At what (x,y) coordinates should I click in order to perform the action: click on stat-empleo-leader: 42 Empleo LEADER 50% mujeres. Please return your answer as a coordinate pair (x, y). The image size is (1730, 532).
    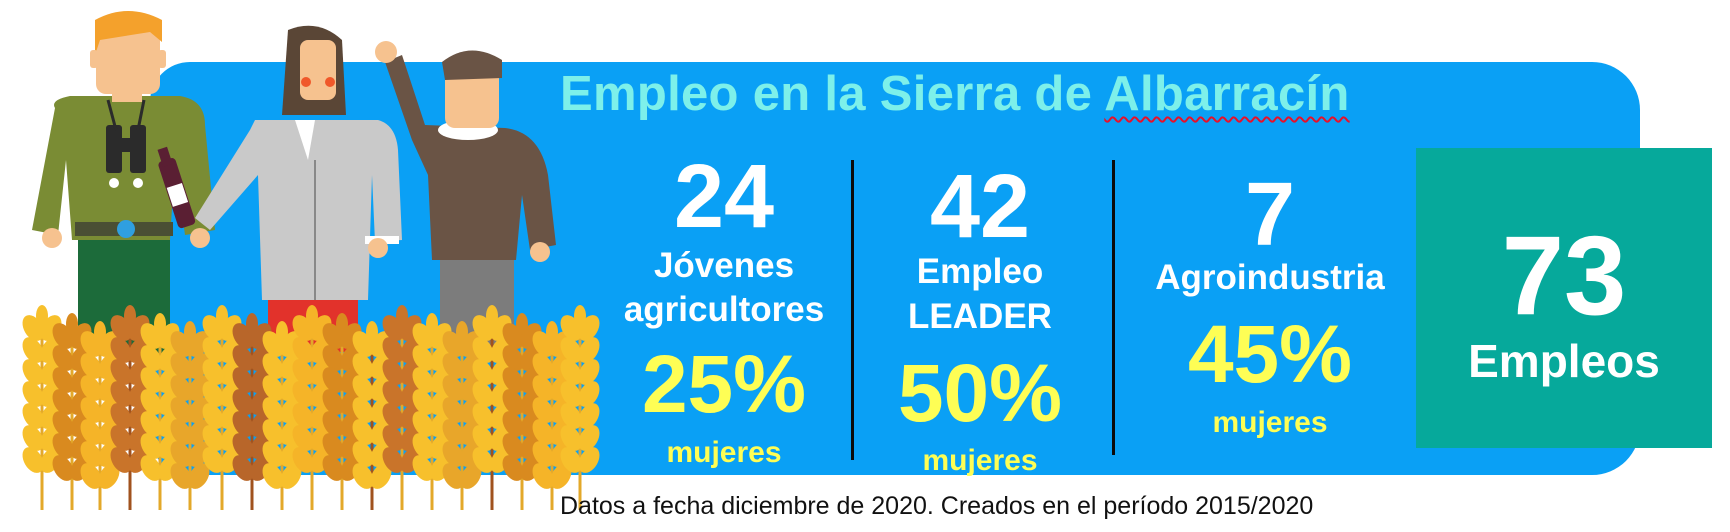
    Looking at the image, I should click on (980, 313).